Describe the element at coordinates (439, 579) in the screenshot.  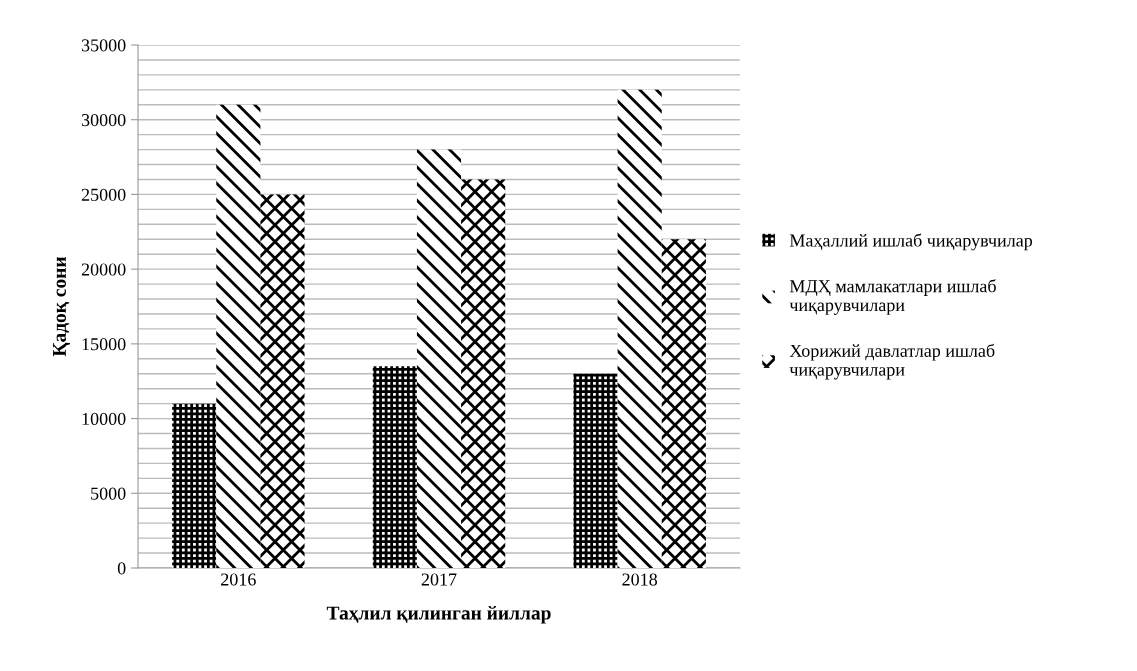
I see `x-tick-label: 2017` at that location.